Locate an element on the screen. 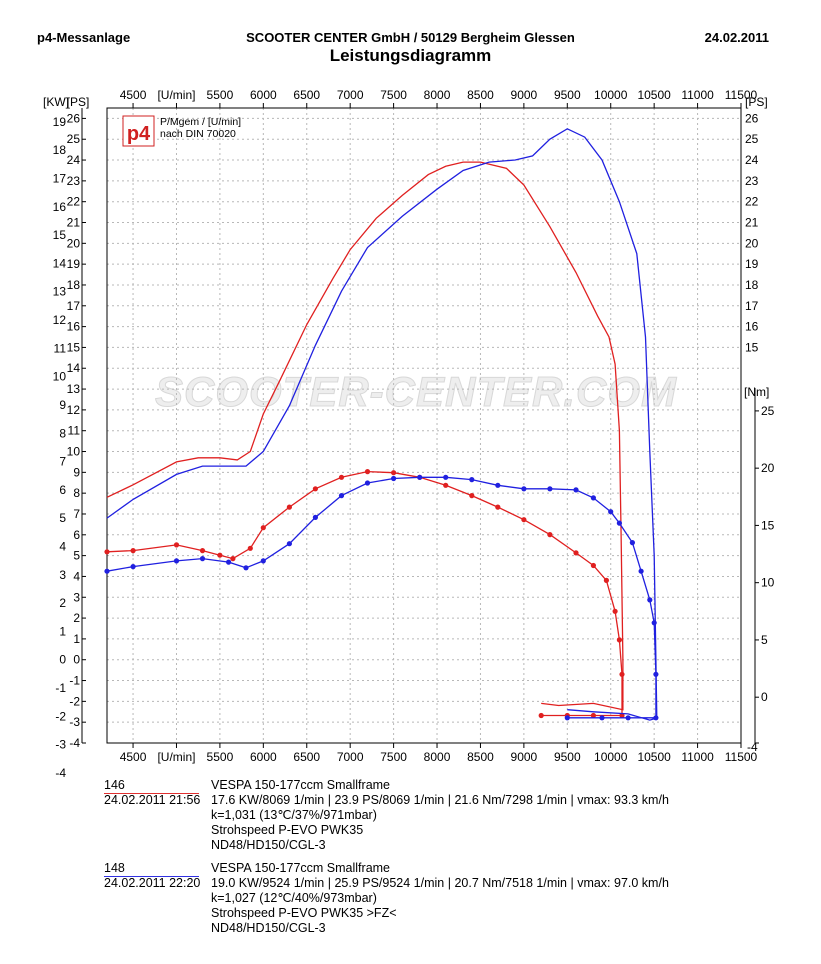  ps-tick-label-left: 3 is located at coordinates (76, 597).